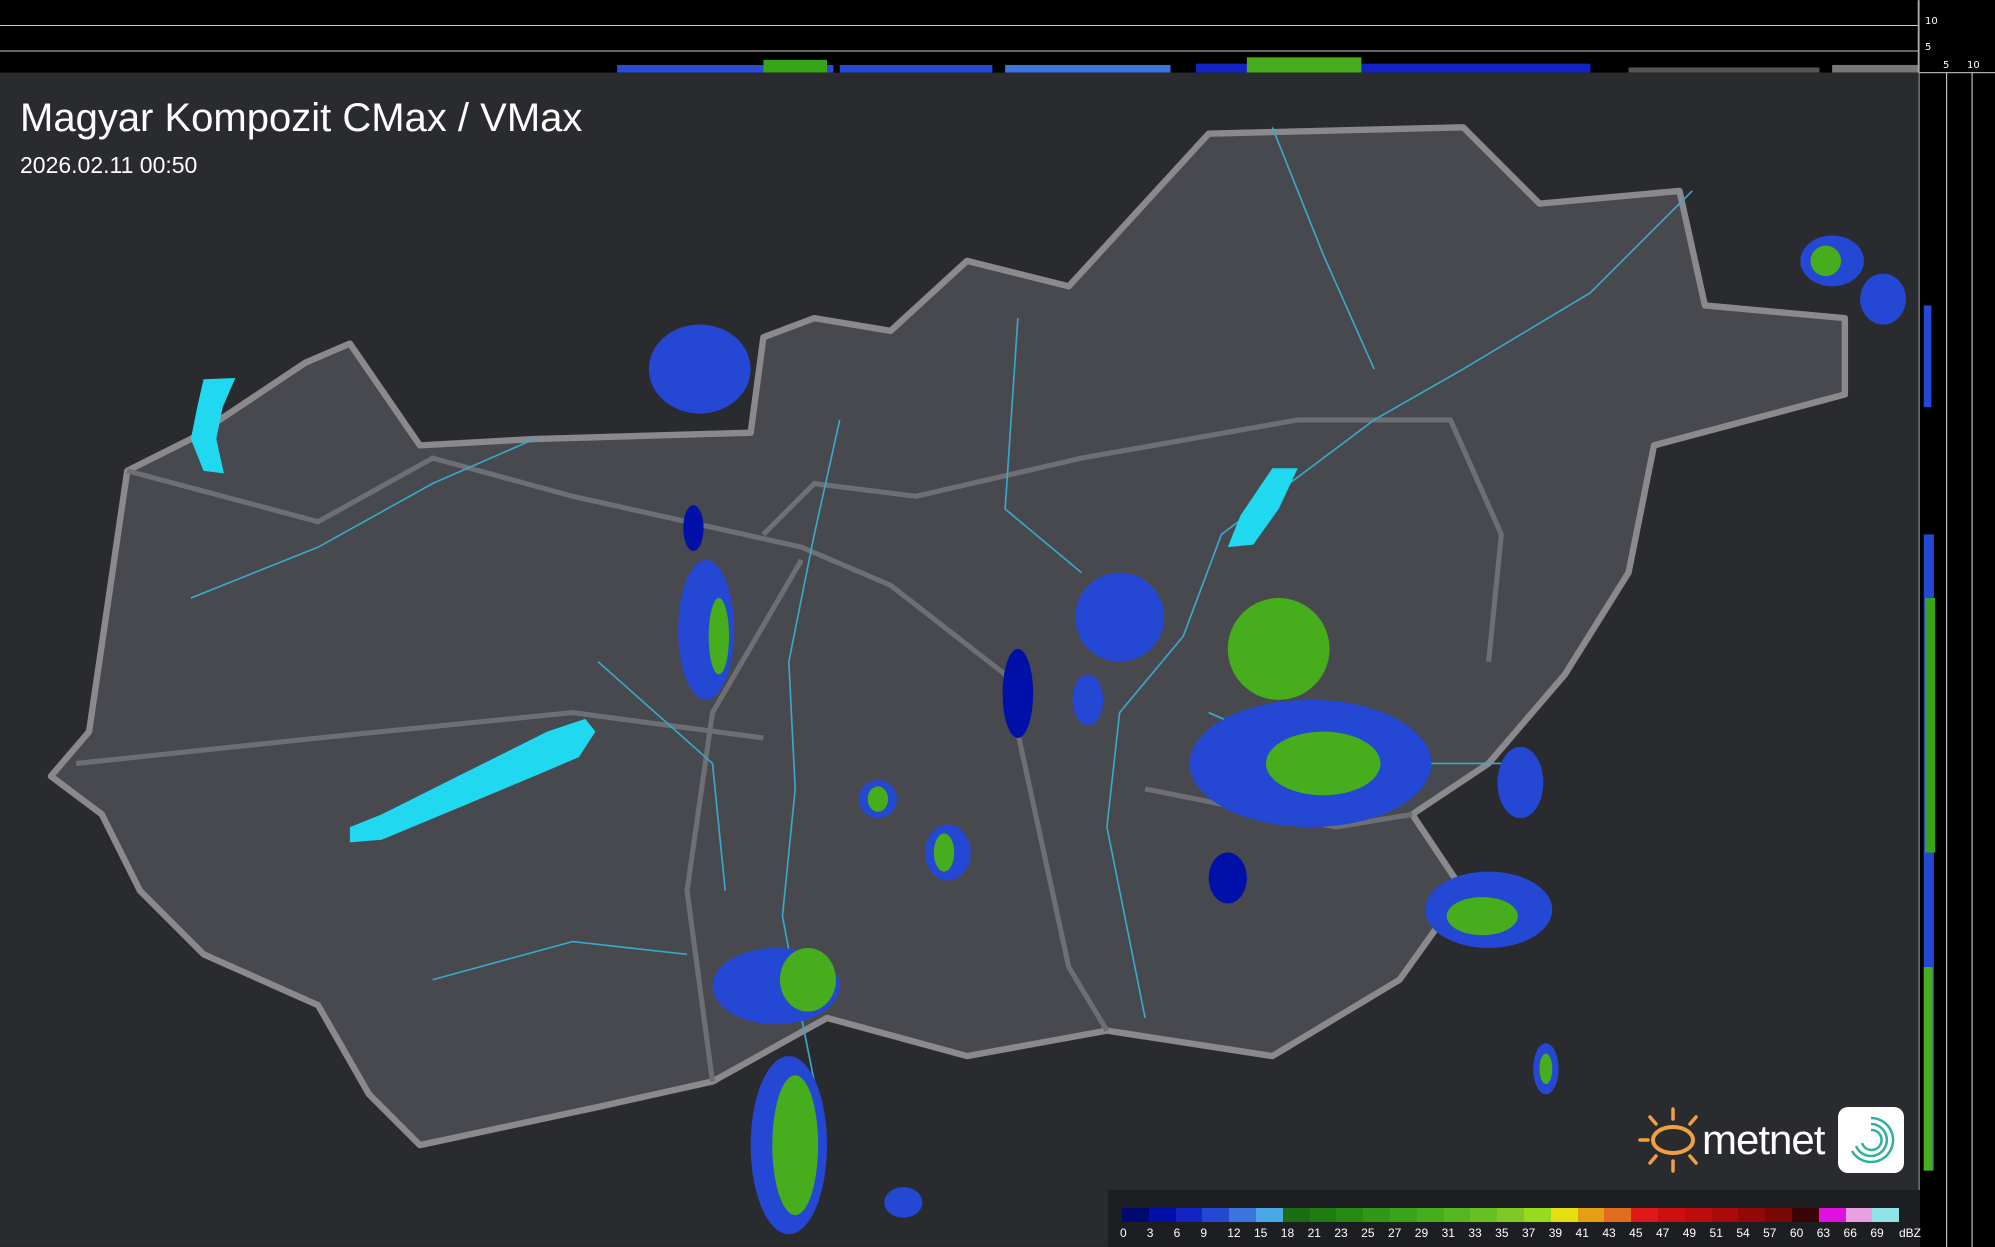 The width and height of the screenshot is (1995, 1247). I want to click on lake-balaton, so click(472, 780).